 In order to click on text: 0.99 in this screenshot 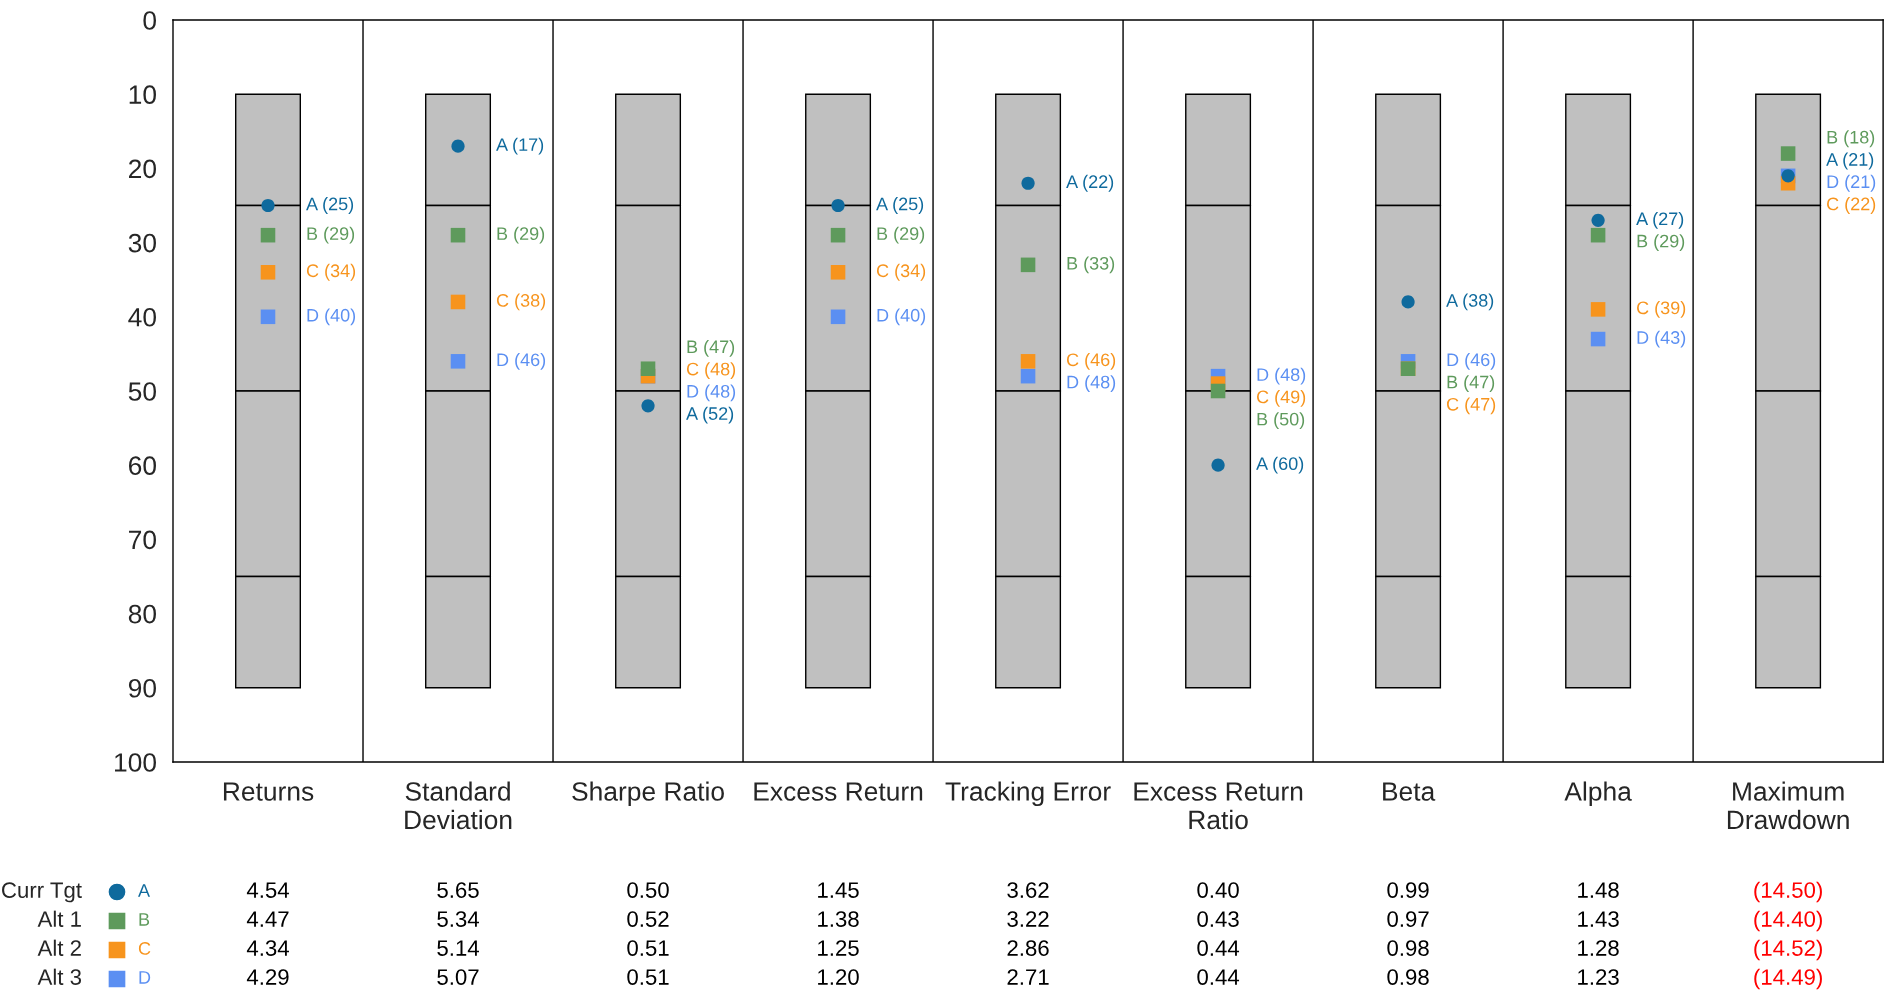, I will do `click(1408, 890)`.